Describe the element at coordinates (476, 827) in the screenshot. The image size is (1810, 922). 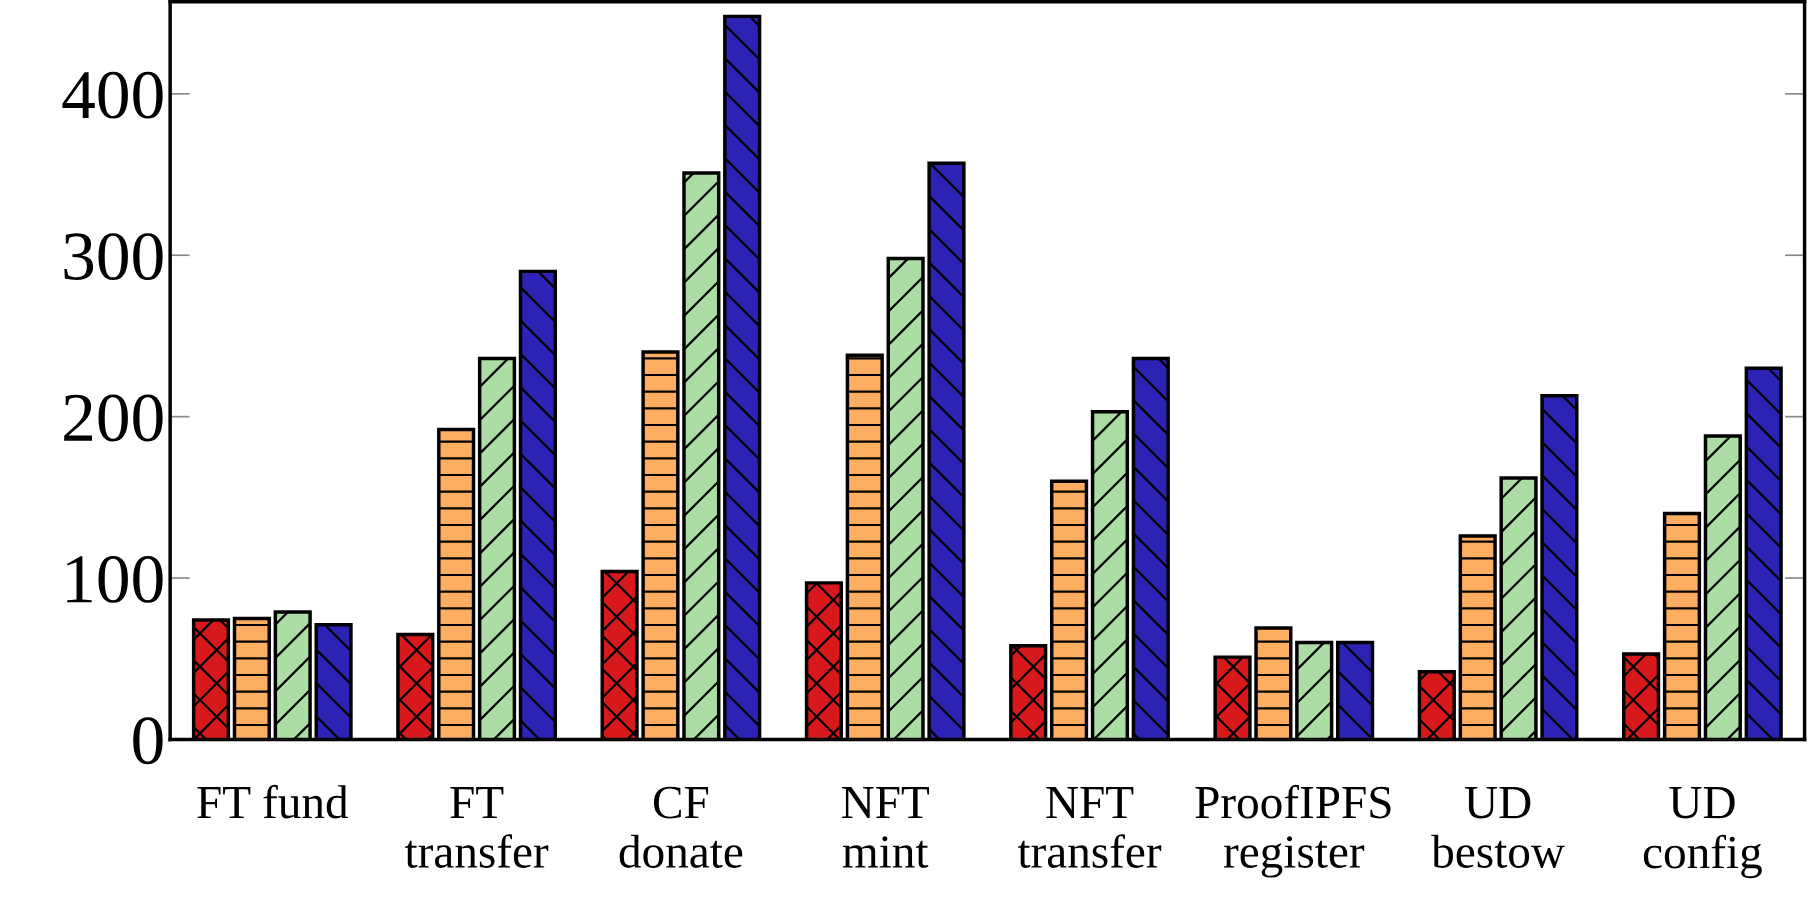
I see `x-tick-label: FT transfer` at that location.